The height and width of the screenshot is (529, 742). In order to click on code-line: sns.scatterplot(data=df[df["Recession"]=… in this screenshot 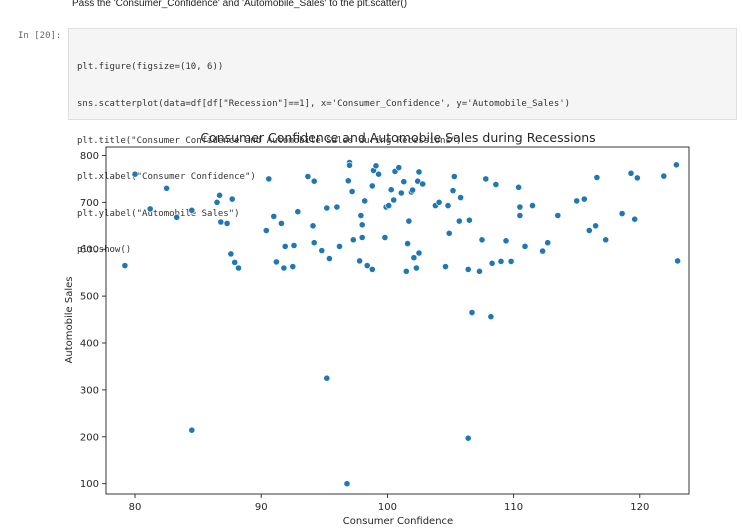, I will do `click(324, 104)`.